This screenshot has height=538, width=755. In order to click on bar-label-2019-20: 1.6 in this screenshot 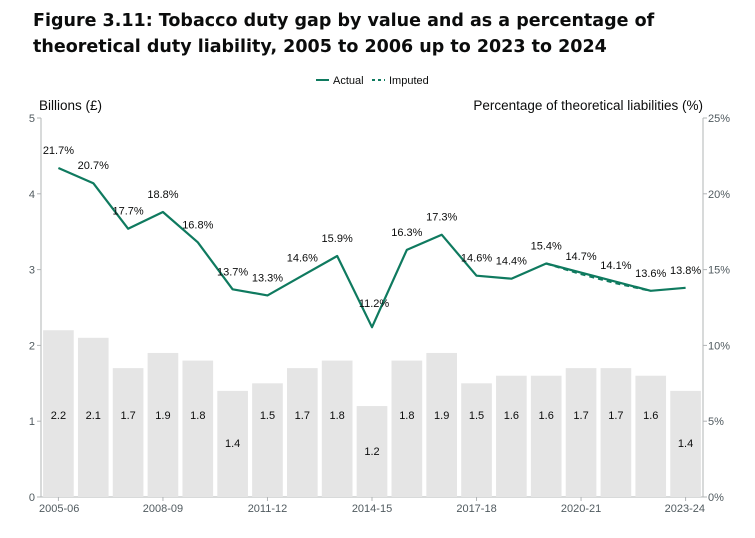, I will do `click(546, 416)`.